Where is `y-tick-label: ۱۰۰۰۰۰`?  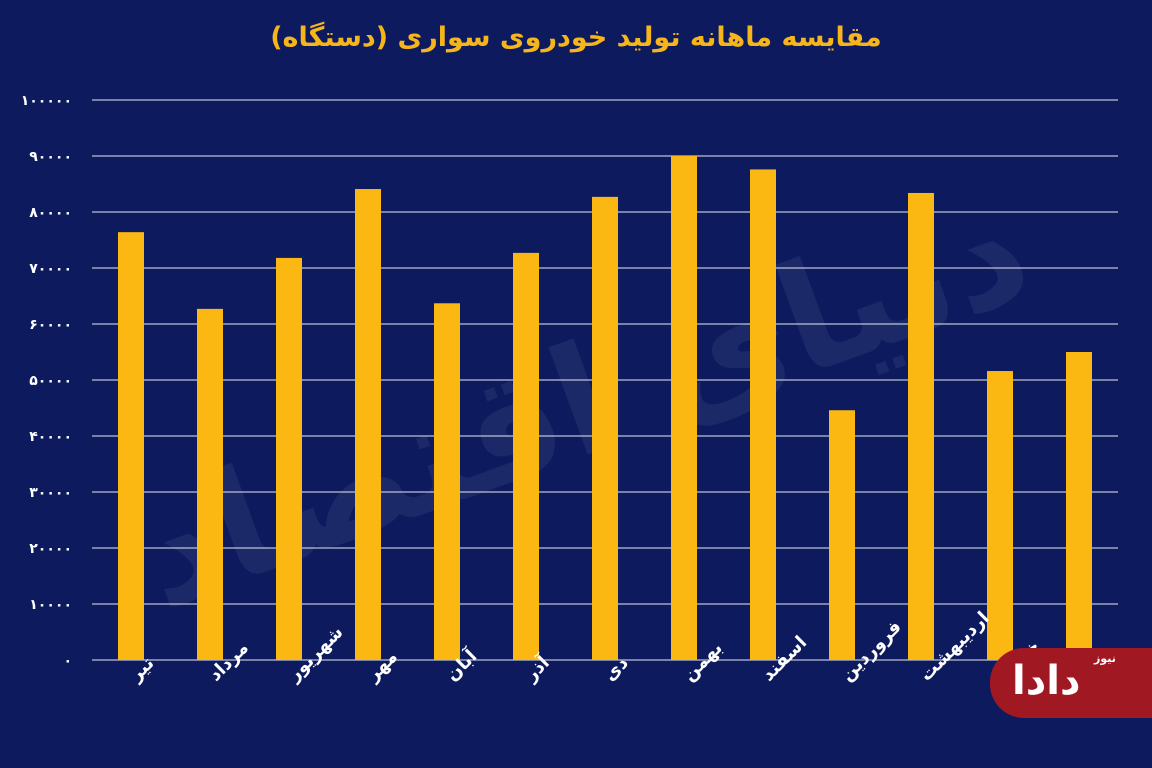 y-tick-label: ۱۰۰۰۰۰ is located at coordinates (46, 101).